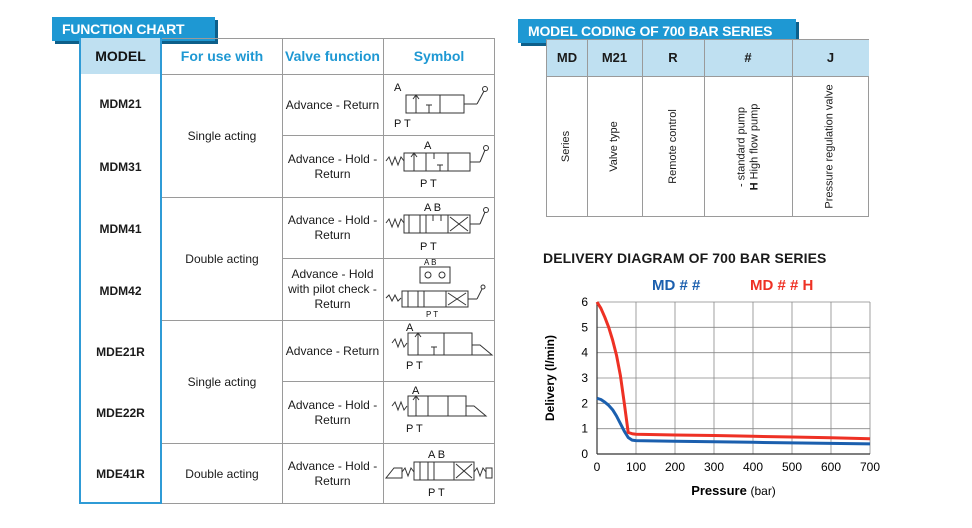  Describe the element at coordinates (120, 167) in the screenshot. I see `model-name: MDM31` at that location.